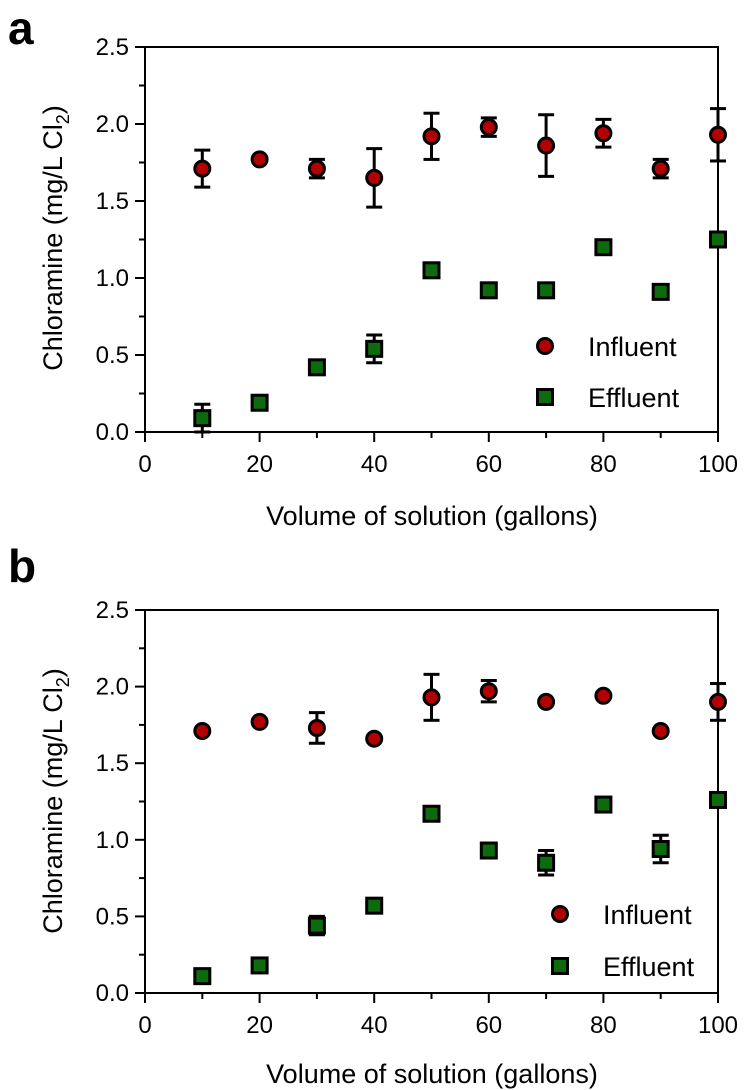 The height and width of the screenshot is (1090, 746). Describe the element at coordinates (21, 28) in the screenshot. I see `panel-letter-a: a` at that location.